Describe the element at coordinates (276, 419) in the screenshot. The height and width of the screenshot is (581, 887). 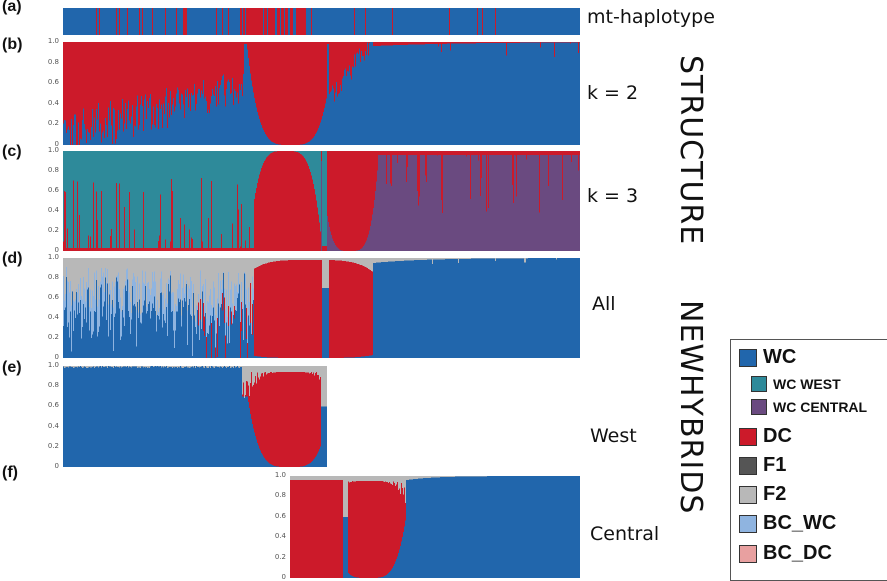
I see `bar-4-dc` at that location.